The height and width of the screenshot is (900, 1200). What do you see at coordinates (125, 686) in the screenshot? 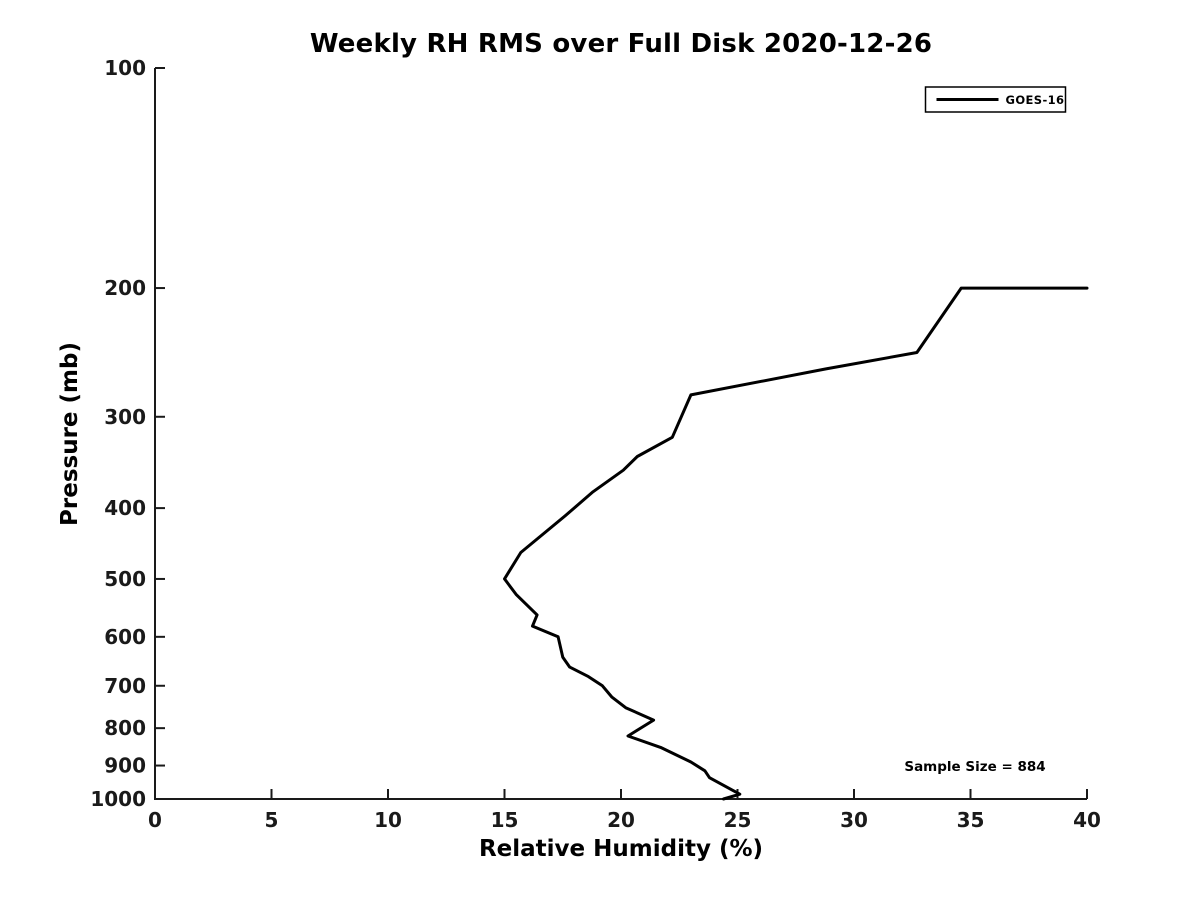
I see `y-tick-label: 700` at bounding box center [125, 686].